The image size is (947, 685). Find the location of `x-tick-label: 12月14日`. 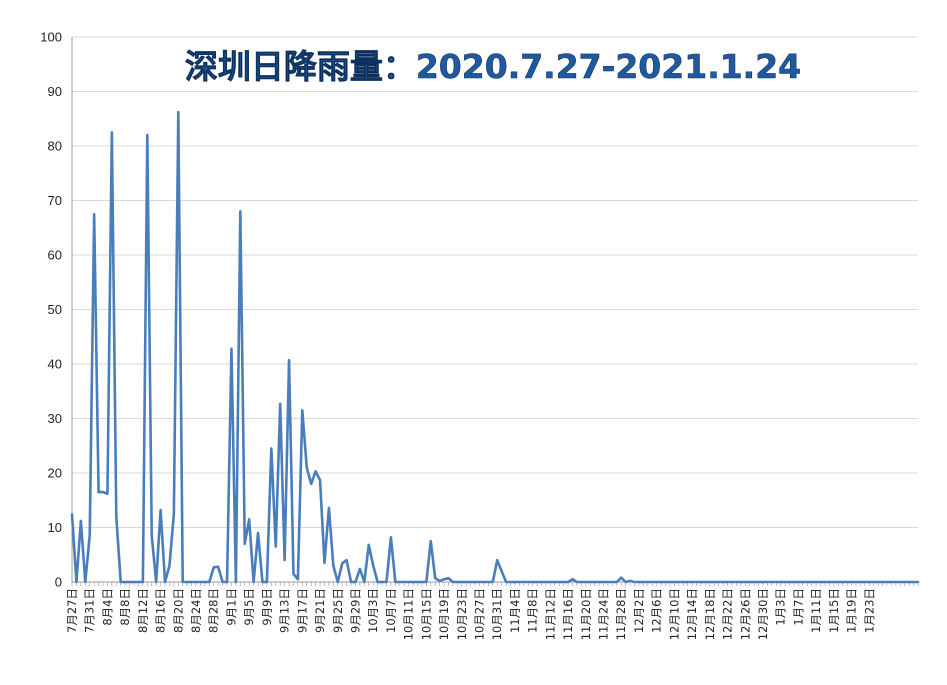

x-tick-label: 12月14日 is located at coordinates (692, 614).